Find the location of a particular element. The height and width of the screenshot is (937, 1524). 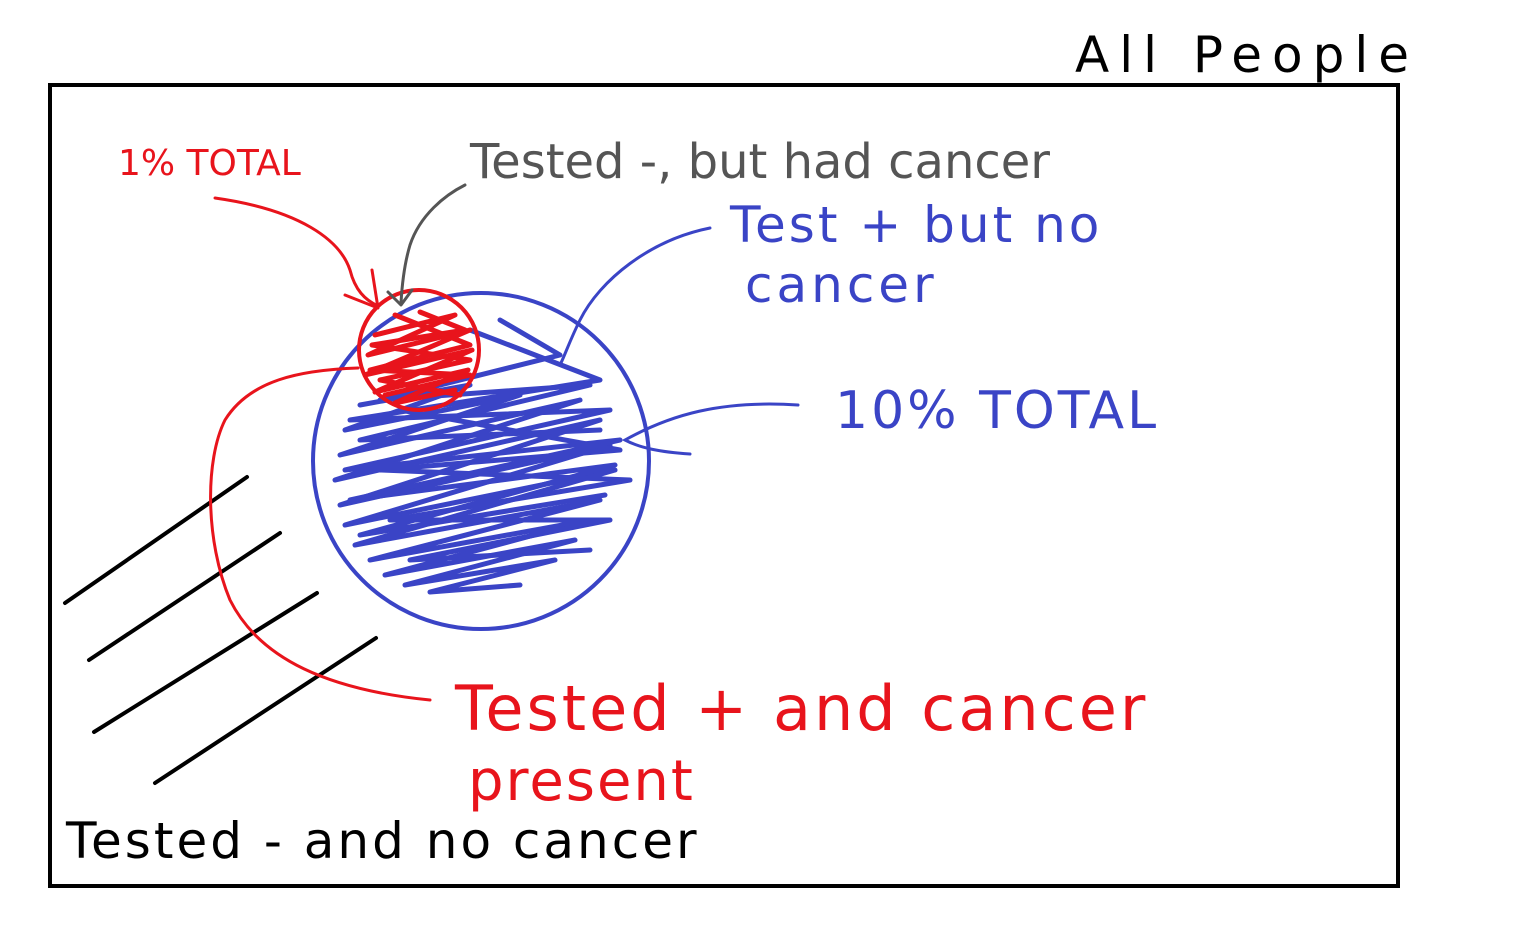

red-annotation-leader is located at coordinates (320, 534).